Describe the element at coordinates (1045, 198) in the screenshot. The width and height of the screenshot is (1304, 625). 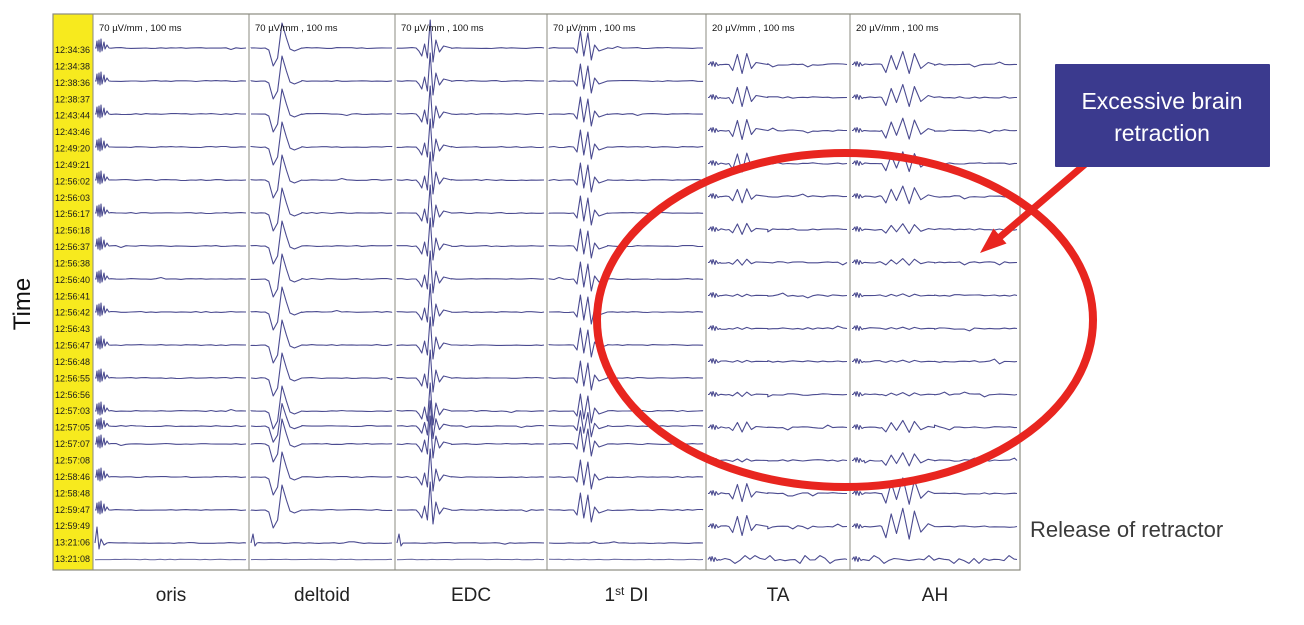
I see `red-arrow-shaft` at that location.